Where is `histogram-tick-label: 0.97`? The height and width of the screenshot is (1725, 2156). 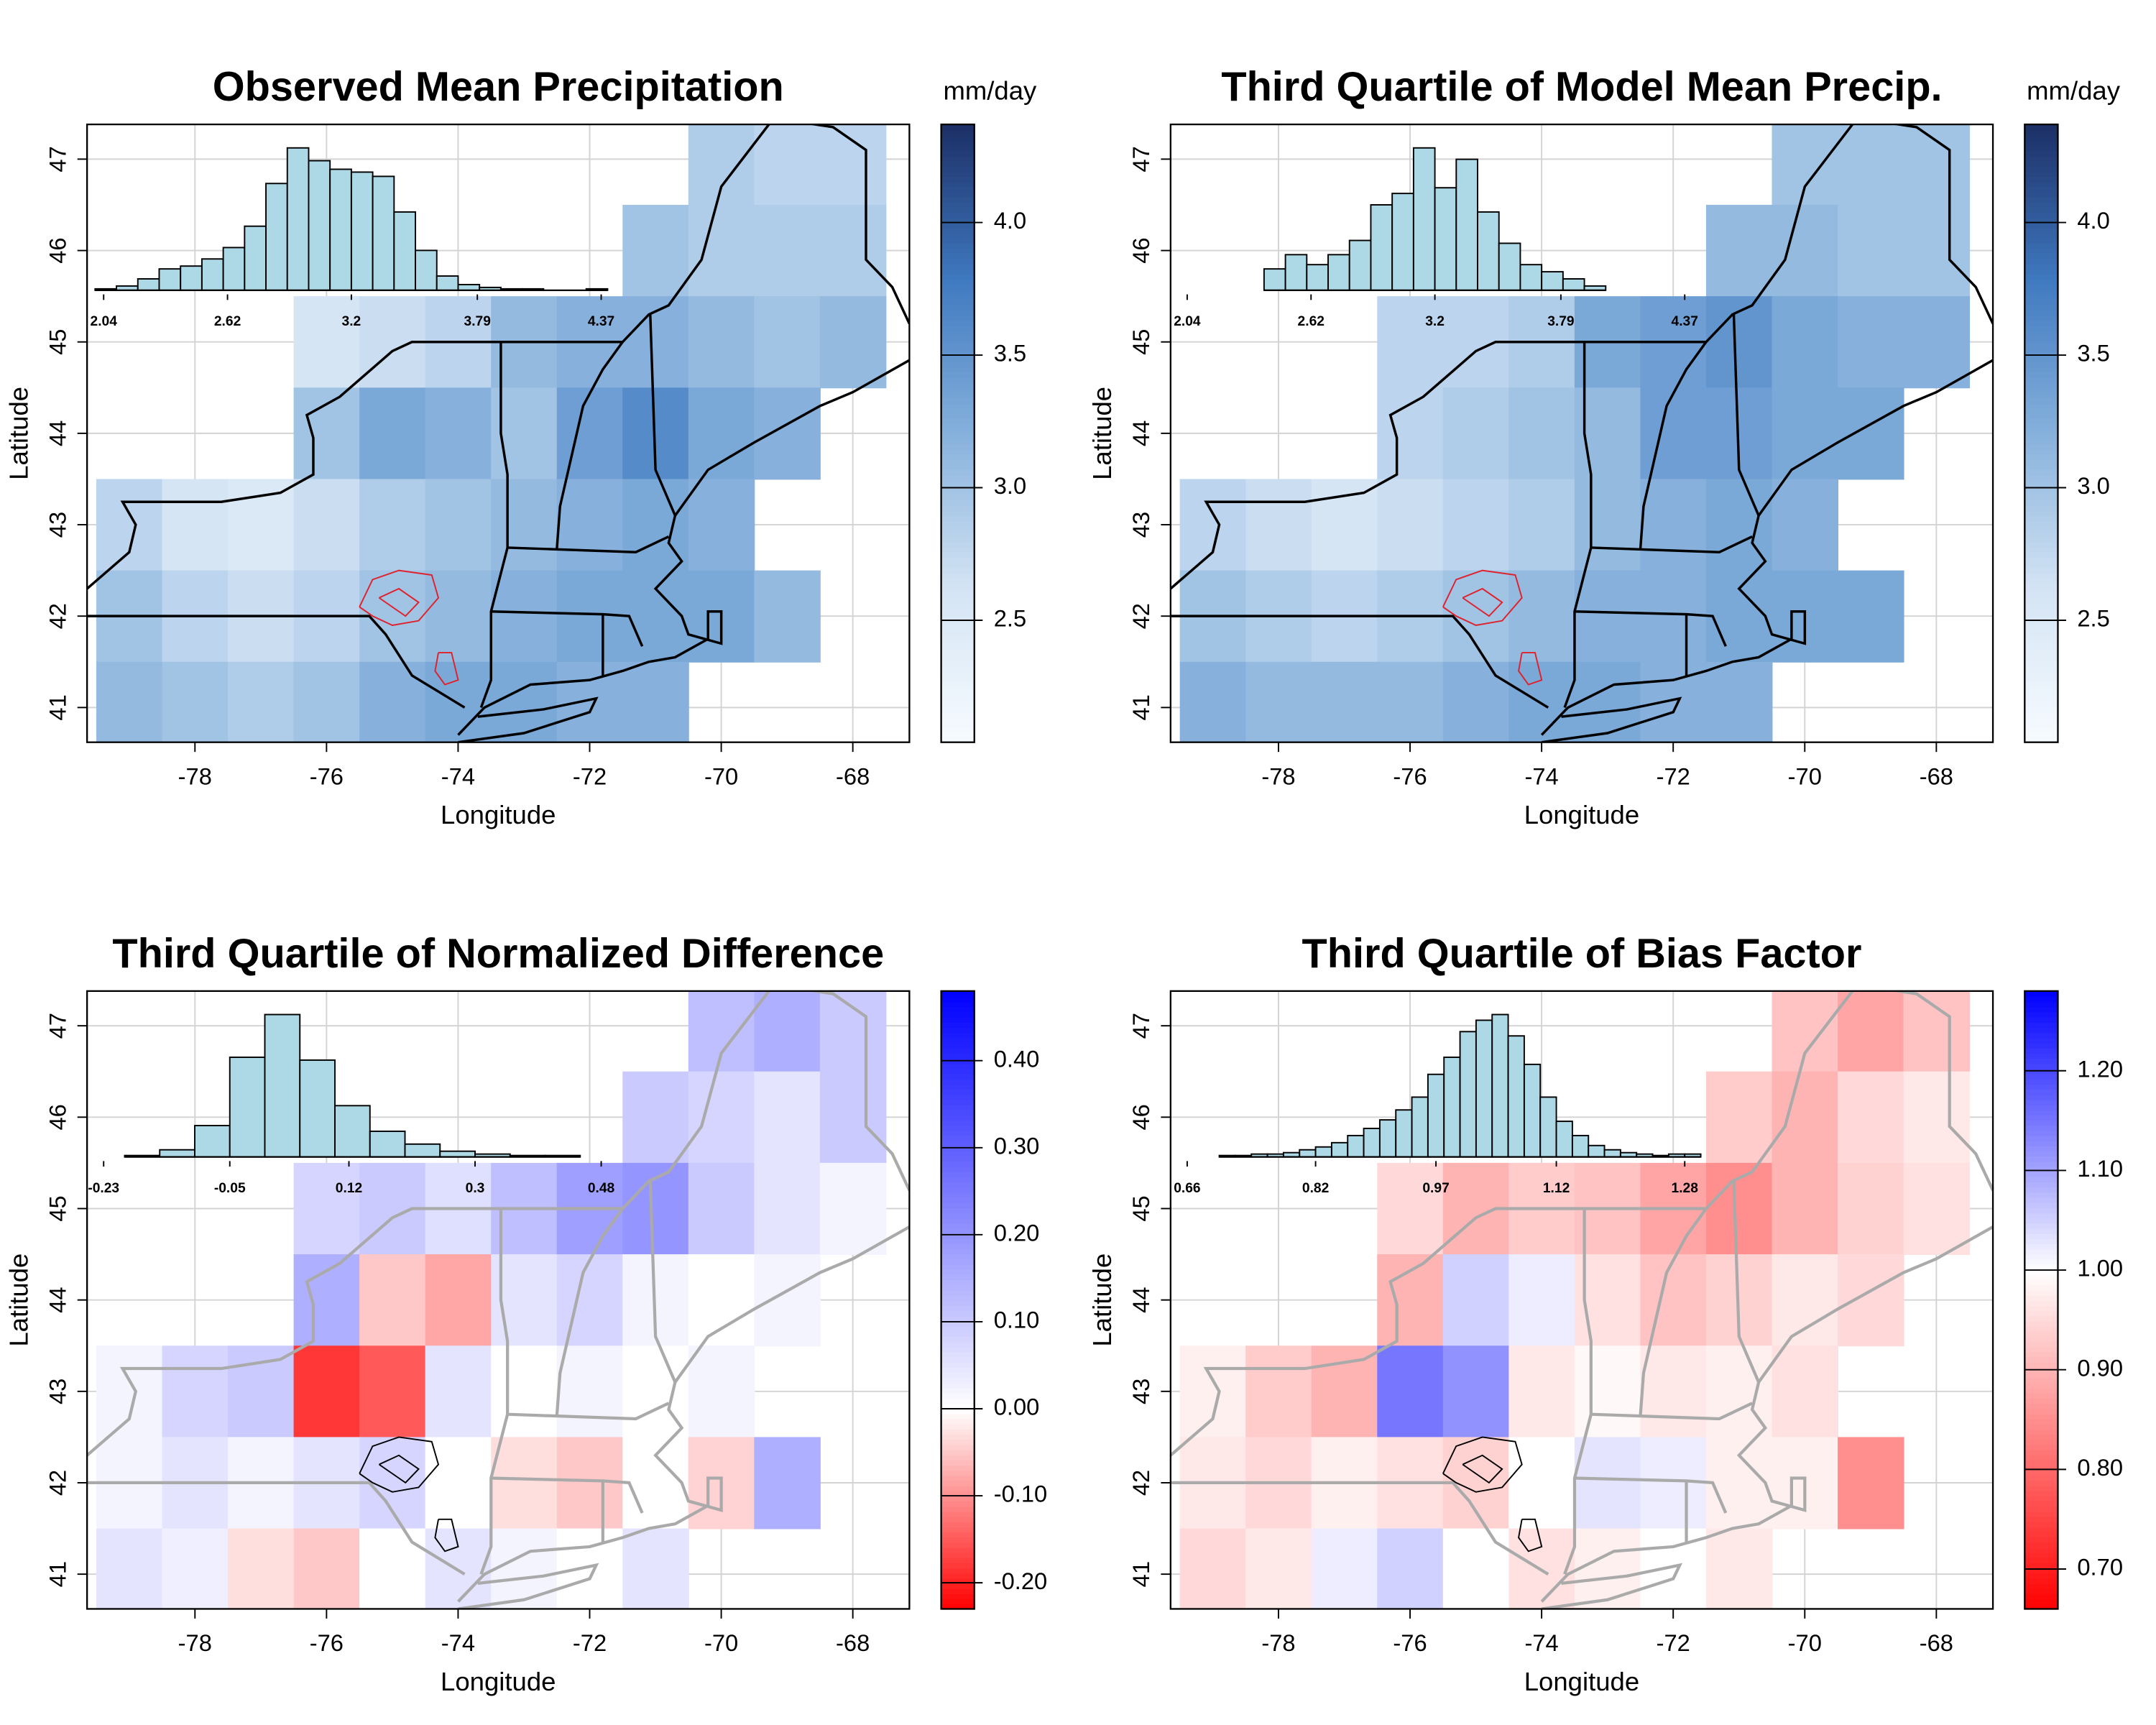 histogram-tick-label: 0.97 is located at coordinates (1435, 1188).